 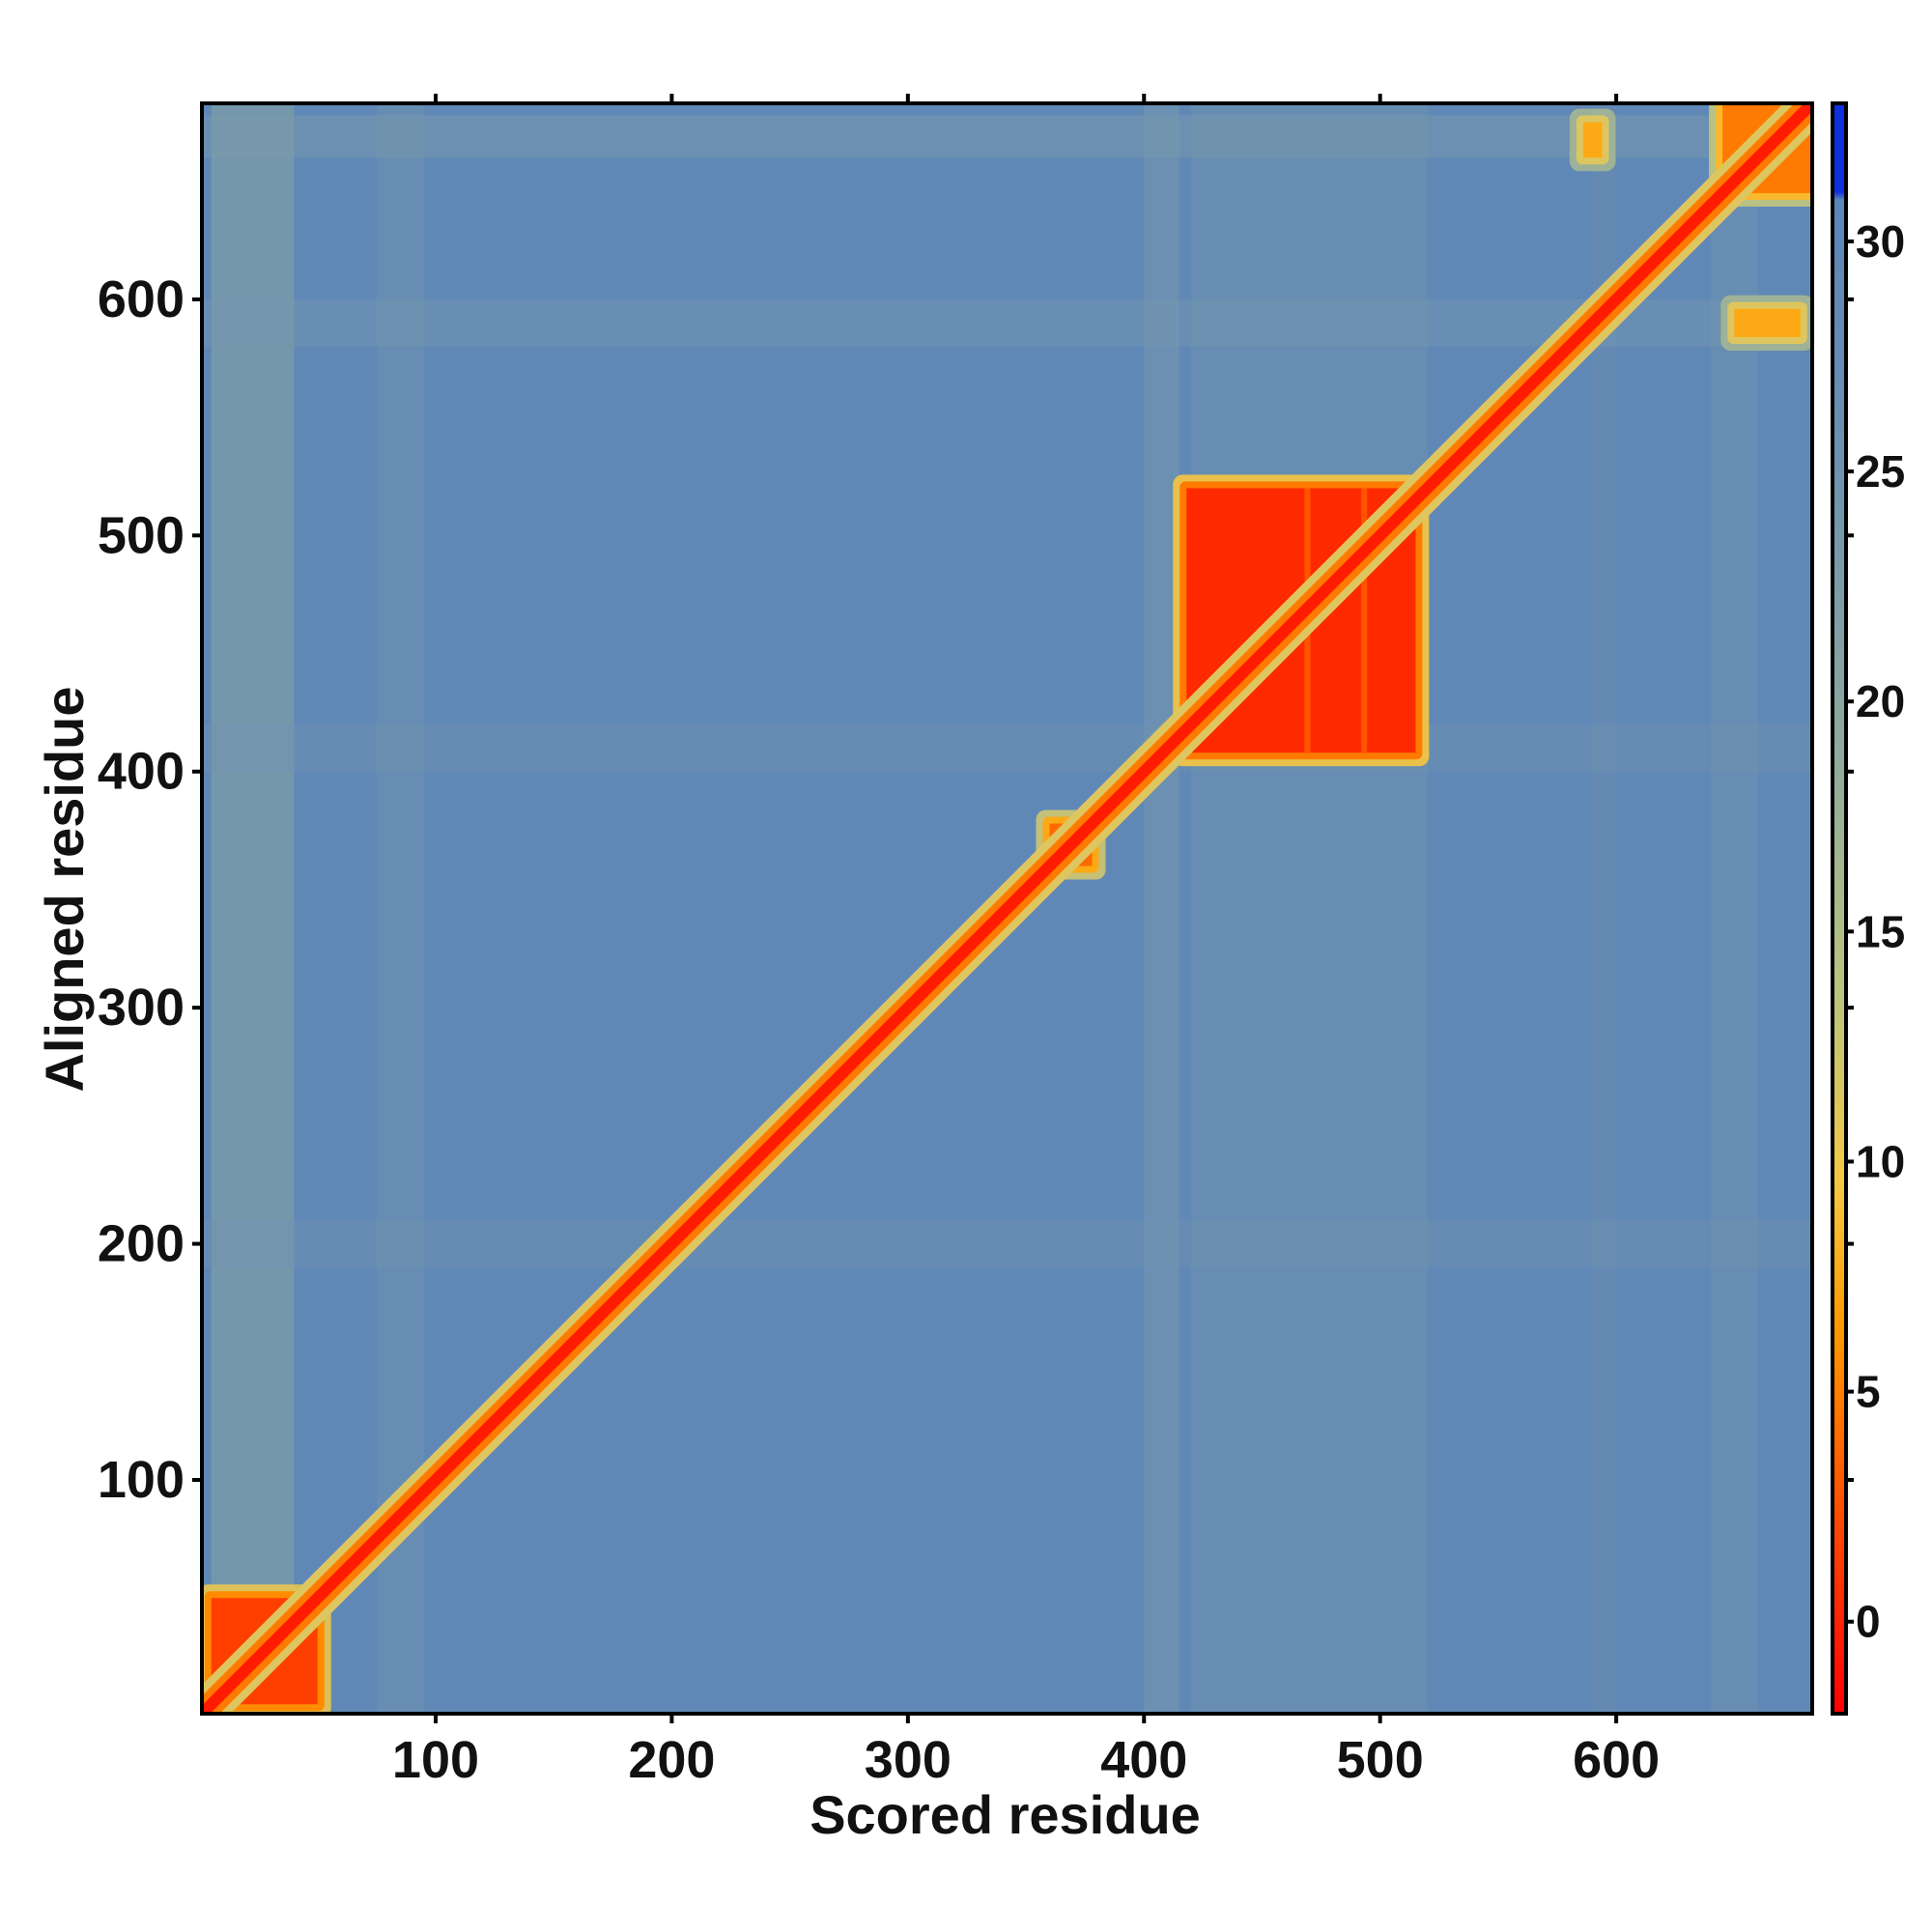 I want to click on y-axis-title: Aligned residue, so click(x=64, y=889).